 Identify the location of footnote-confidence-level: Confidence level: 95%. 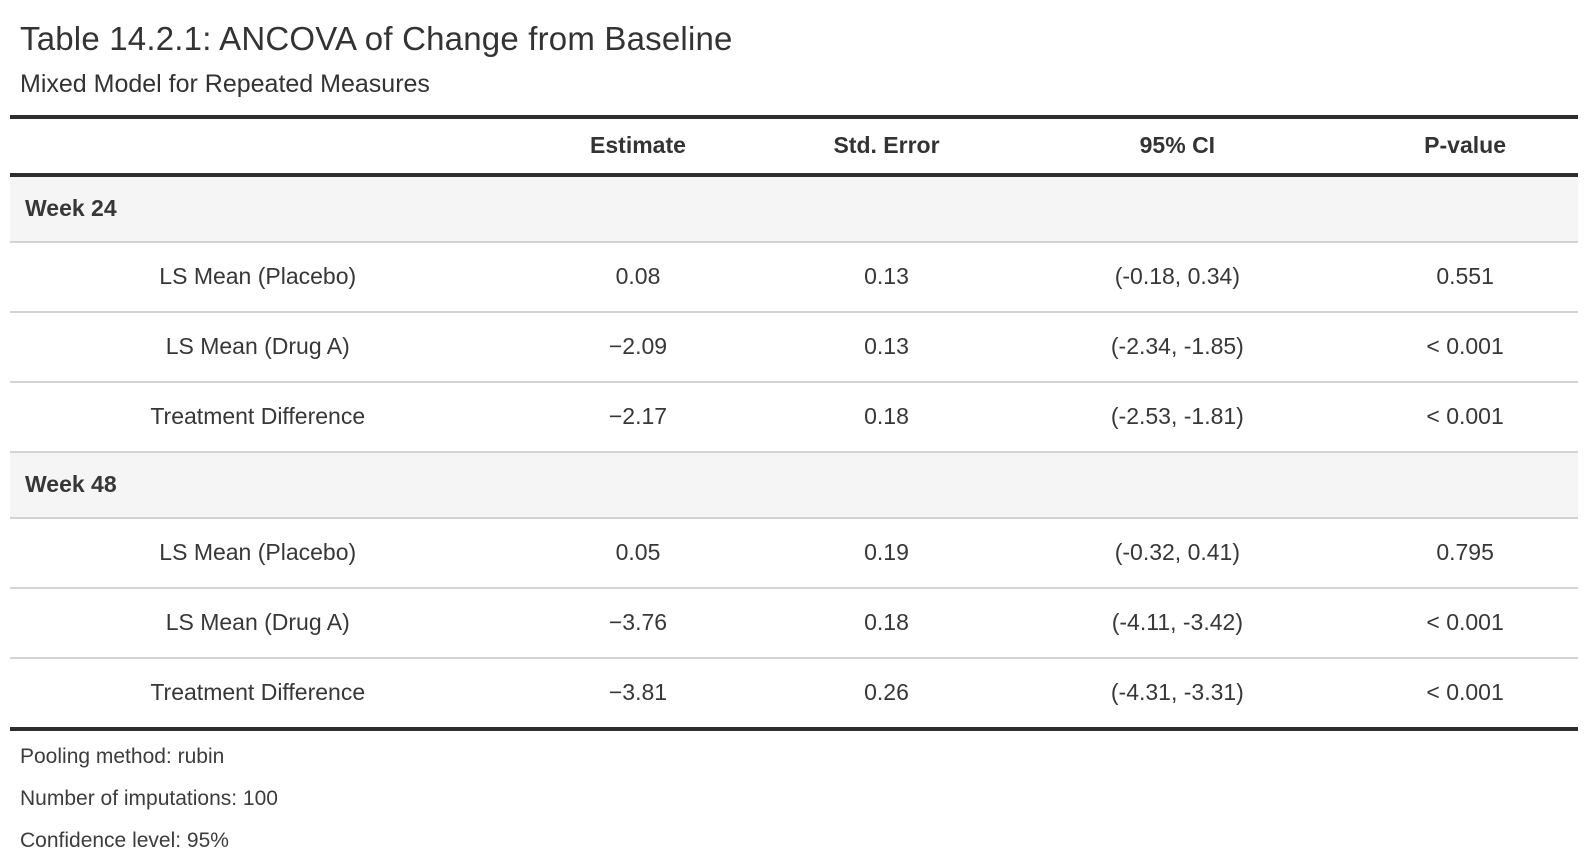
(124, 840).